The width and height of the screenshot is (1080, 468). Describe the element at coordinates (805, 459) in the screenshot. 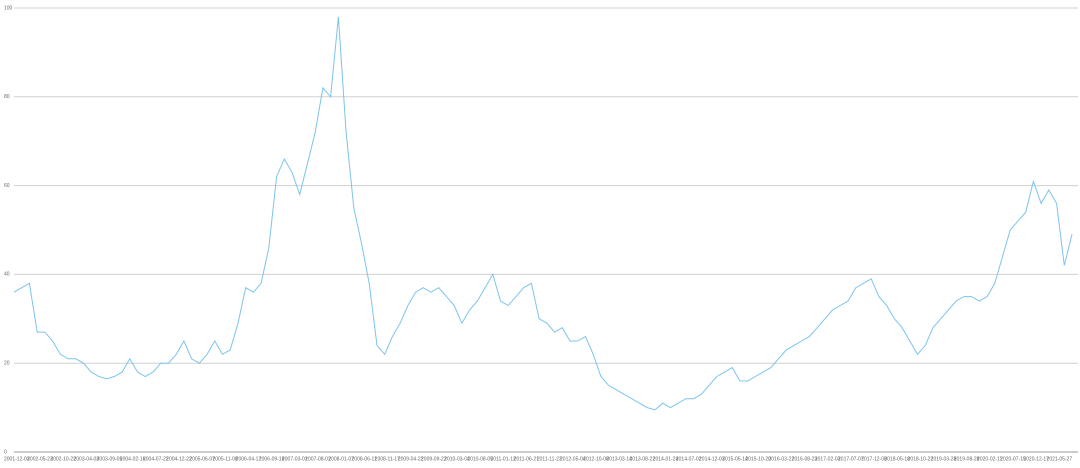

I see `x-tick-label: 2016-08-23` at that location.